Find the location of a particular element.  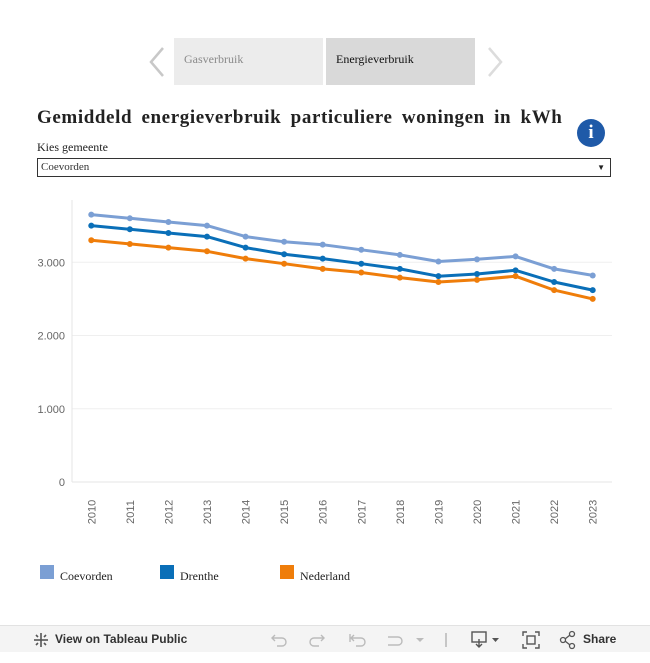

tableau-logo-icon is located at coordinates (41, 640).